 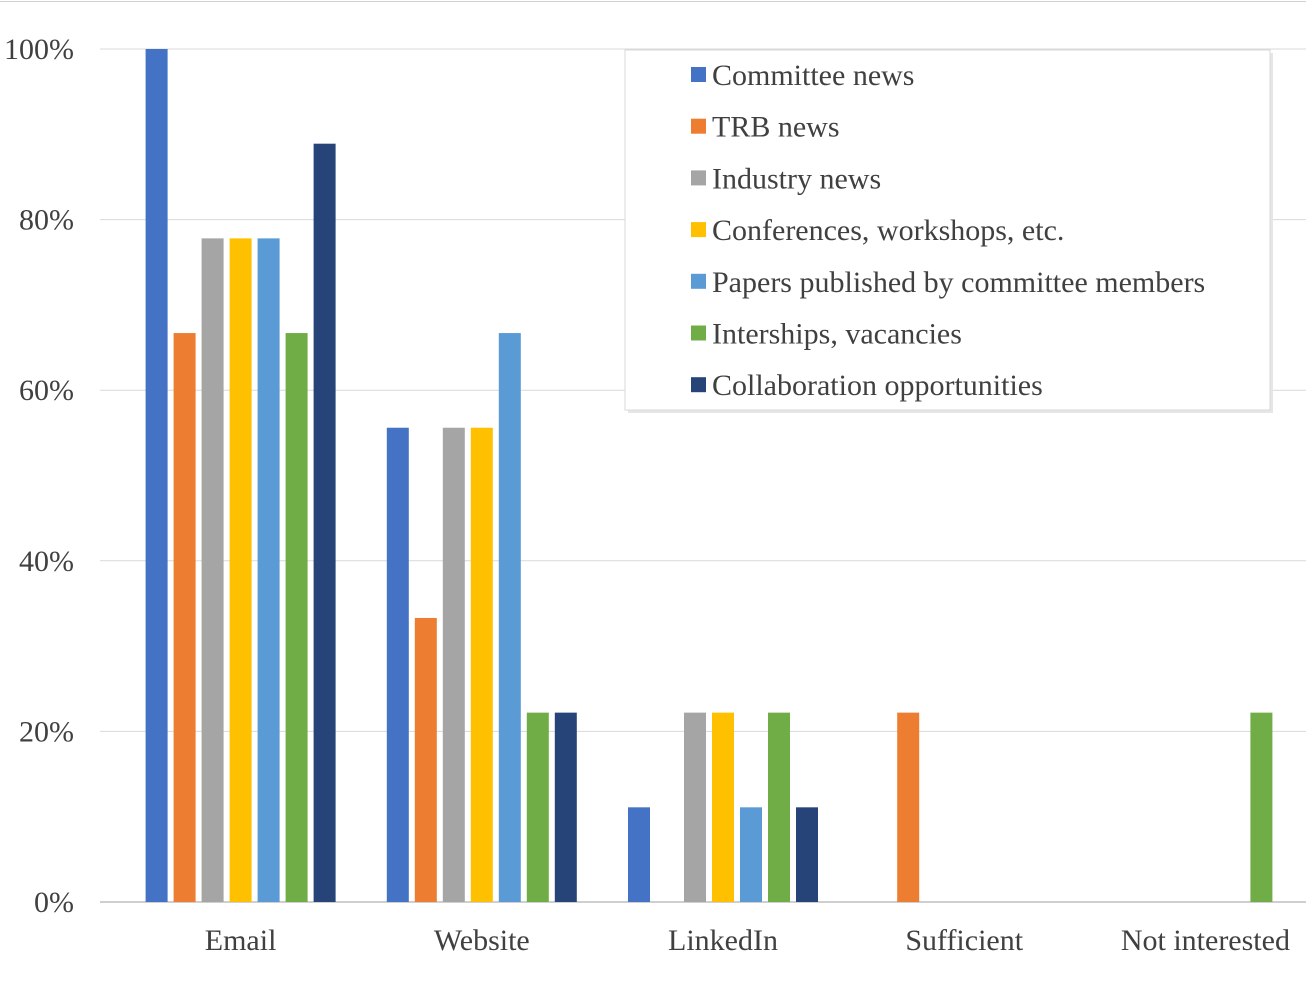 What do you see at coordinates (482, 940) in the screenshot?
I see `x-category-label: Website` at bounding box center [482, 940].